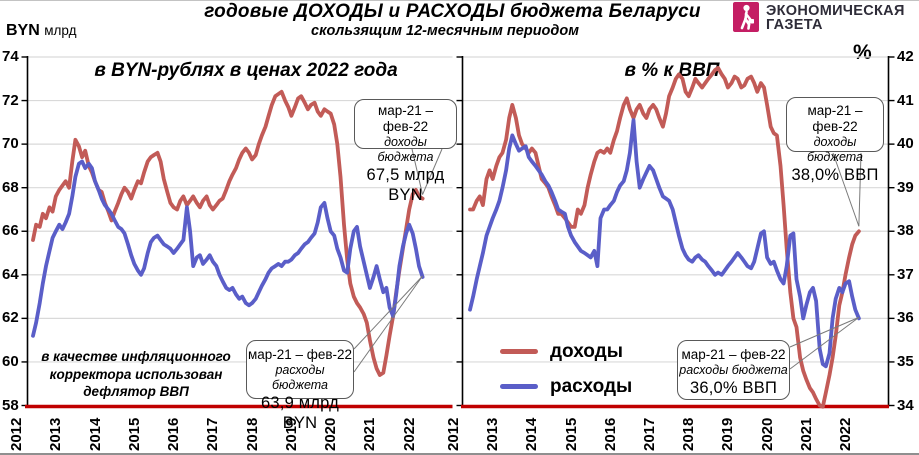 This screenshot has height=455, width=919. I want to click on left-chart-title: в BYN-рублях в ценах 2022 года, so click(246, 70).